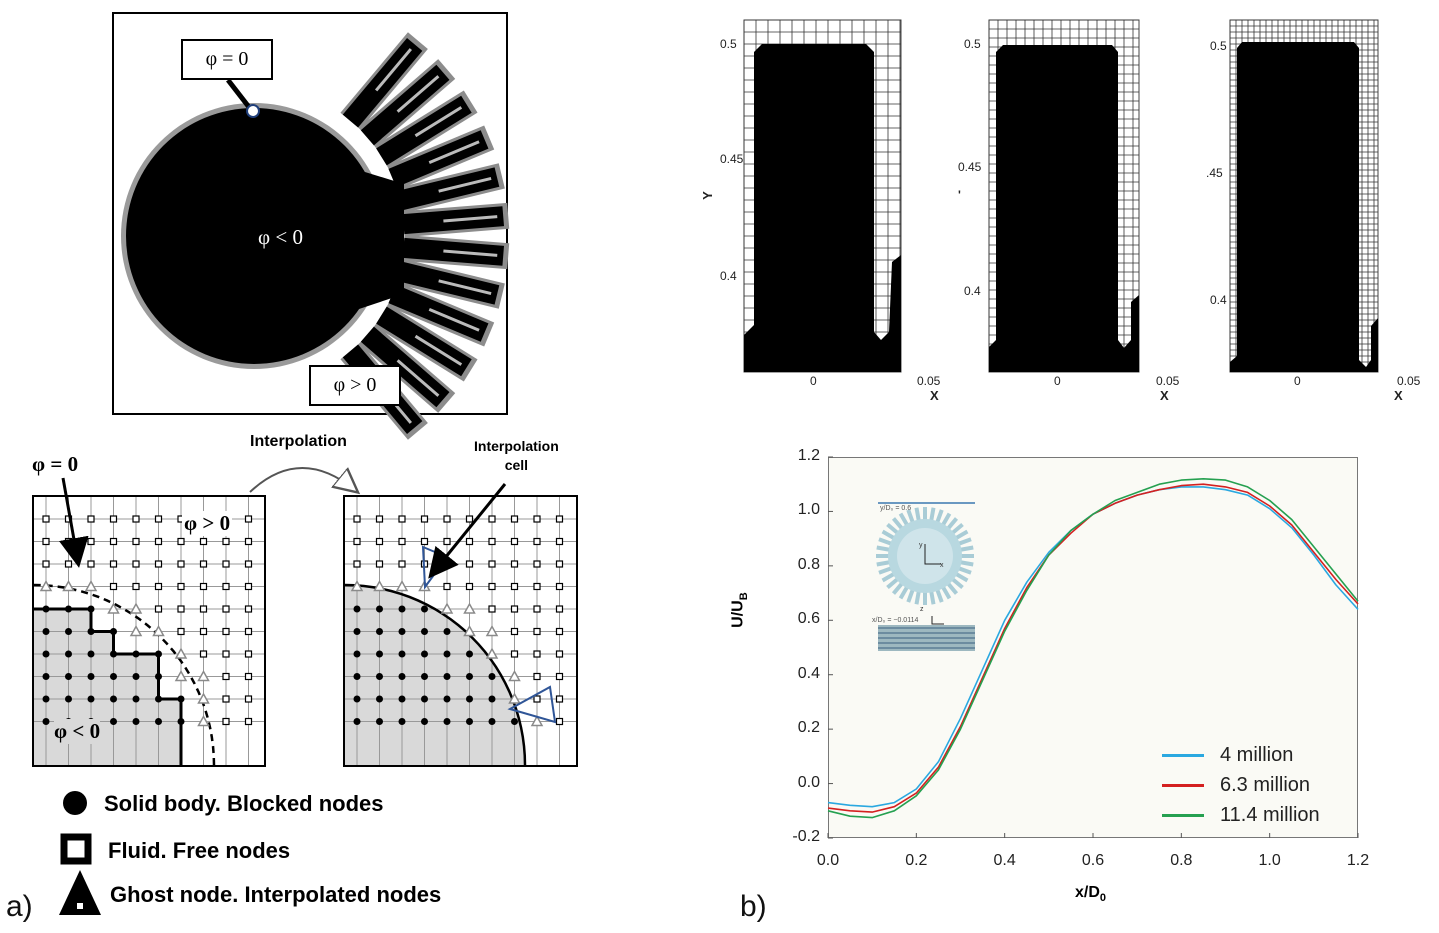 The width and height of the screenshot is (1439, 933). What do you see at coordinates (1093, 860) in the screenshot?
I see `x-tick-label: 0.6` at bounding box center [1093, 860].